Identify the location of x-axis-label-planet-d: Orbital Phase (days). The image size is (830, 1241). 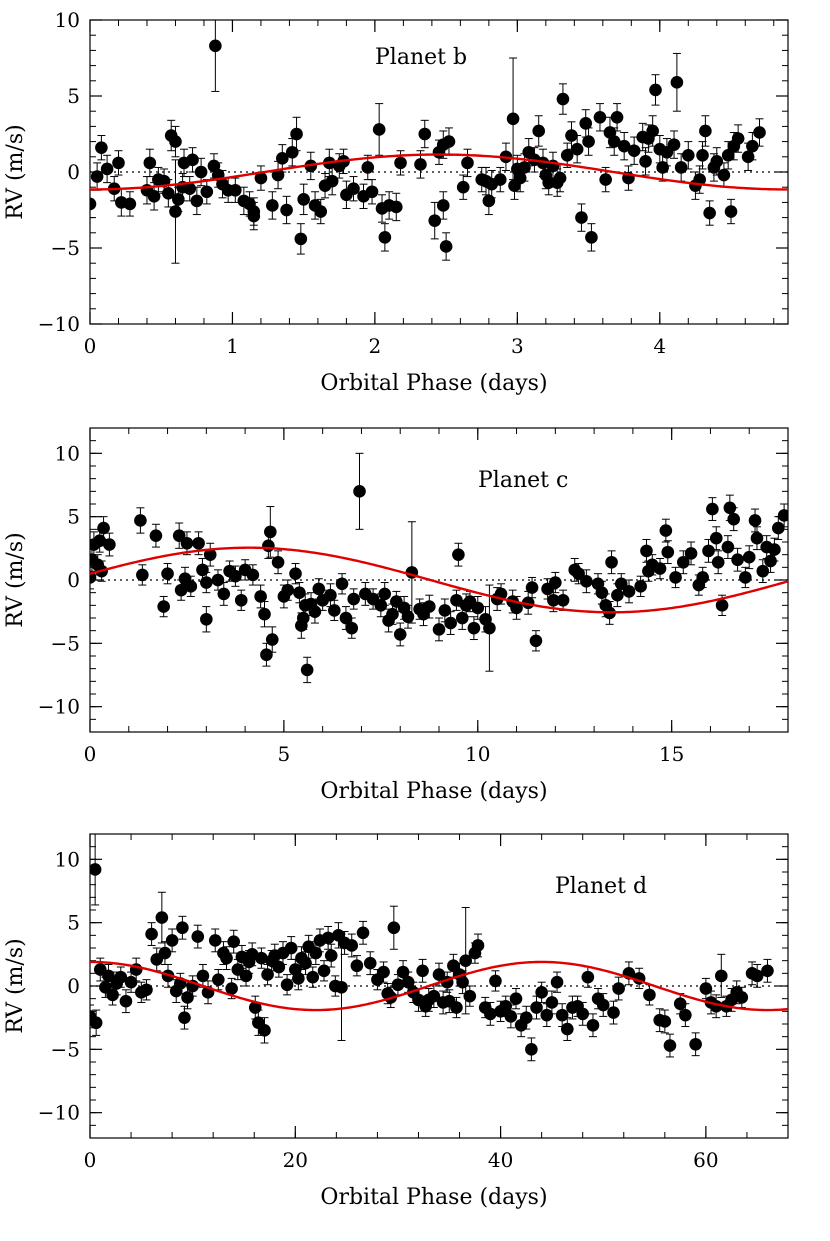
(433, 1197).